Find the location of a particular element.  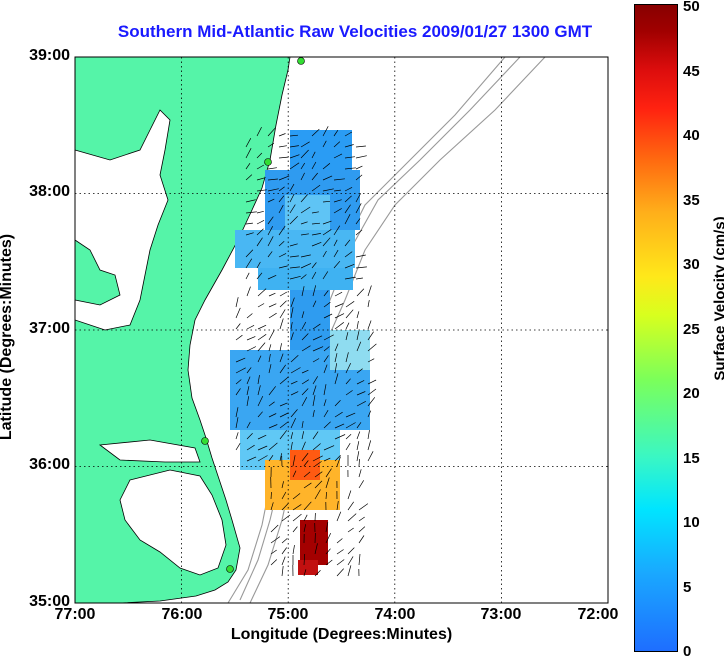

colorbar-tick: 5 is located at coordinates (701, 587).